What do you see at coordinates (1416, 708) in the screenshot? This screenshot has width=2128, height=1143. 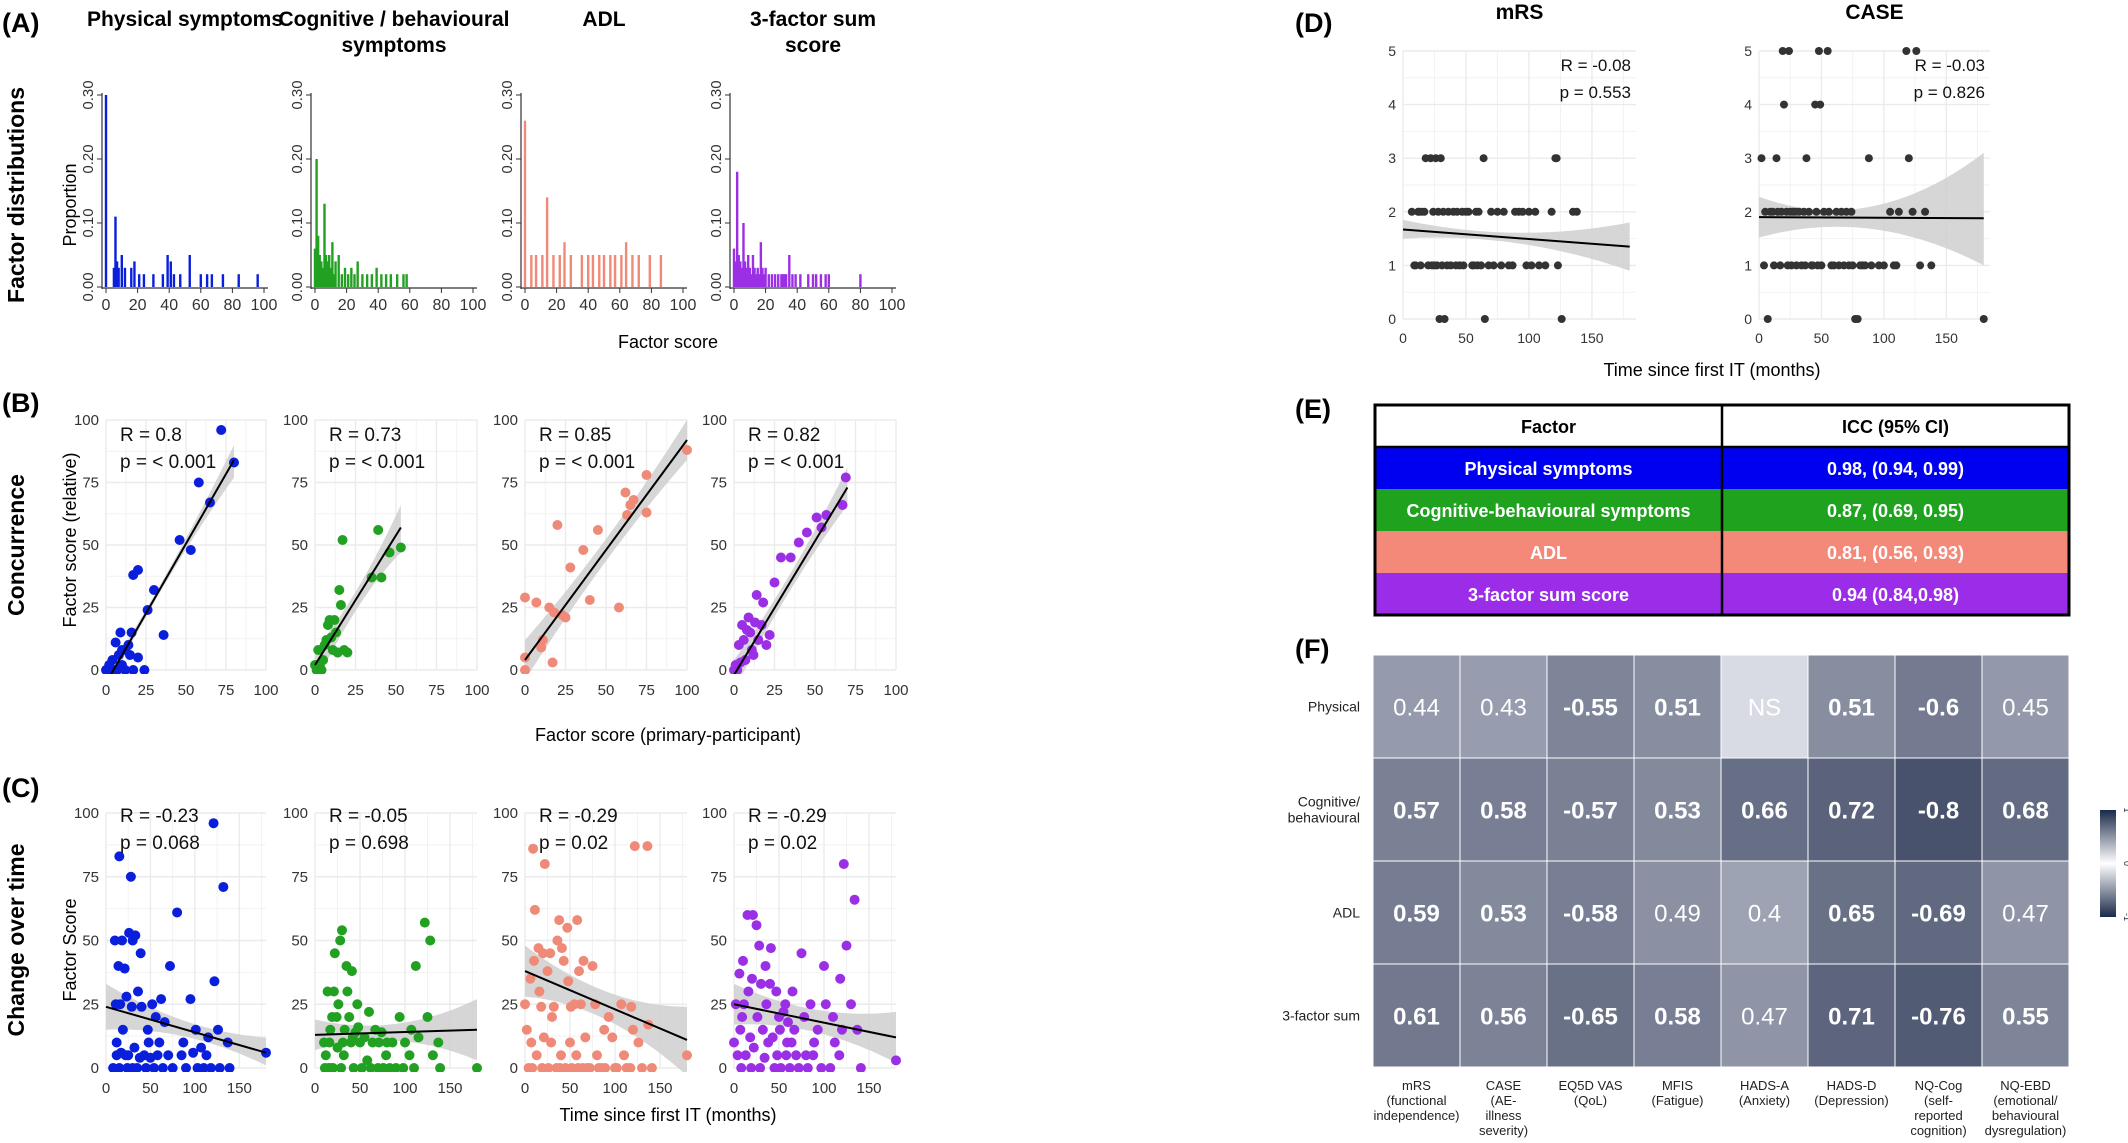 I see `heatmap-cell-label: 0.44` at bounding box center [1416, 708].